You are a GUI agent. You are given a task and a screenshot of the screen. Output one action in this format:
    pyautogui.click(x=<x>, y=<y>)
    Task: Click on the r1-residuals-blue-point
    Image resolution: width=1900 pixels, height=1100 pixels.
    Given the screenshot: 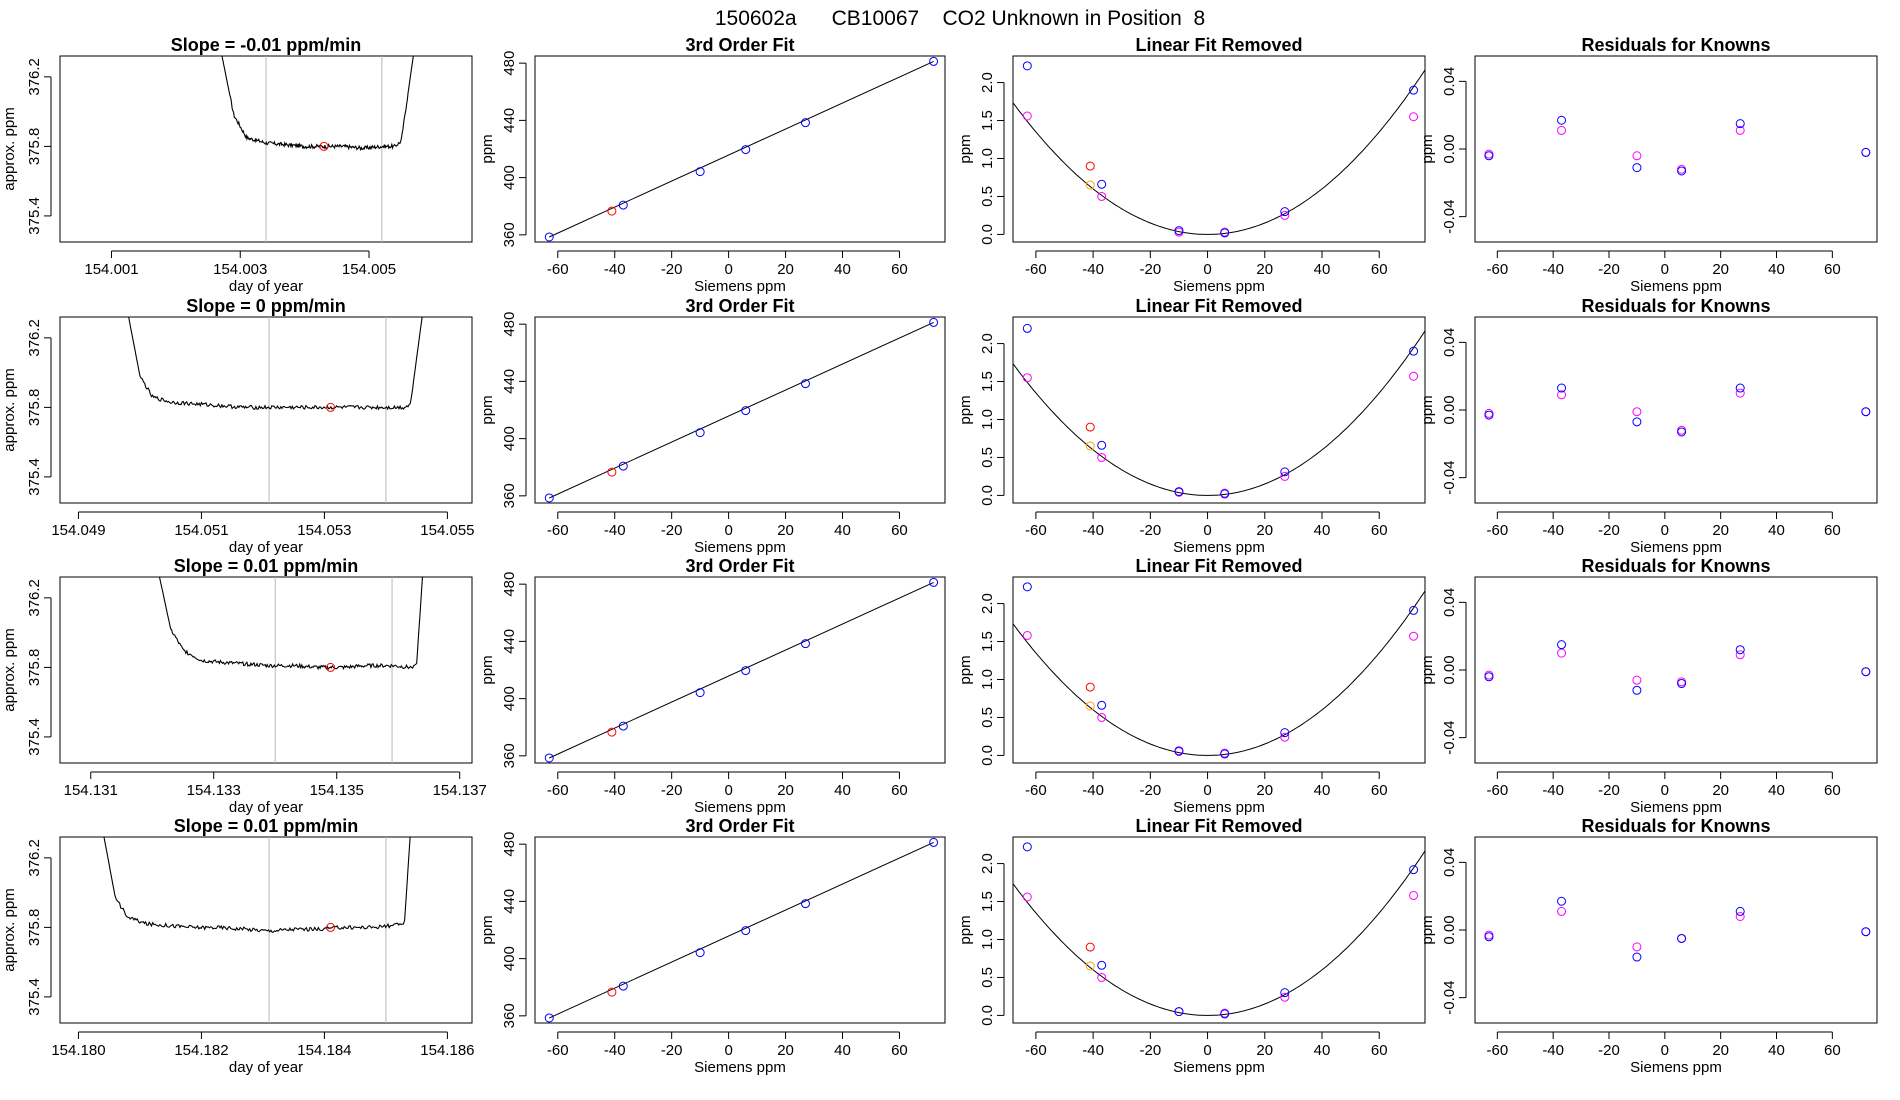 What is the action you would take?
    pyautogui.click(x=1489, y=156)
    